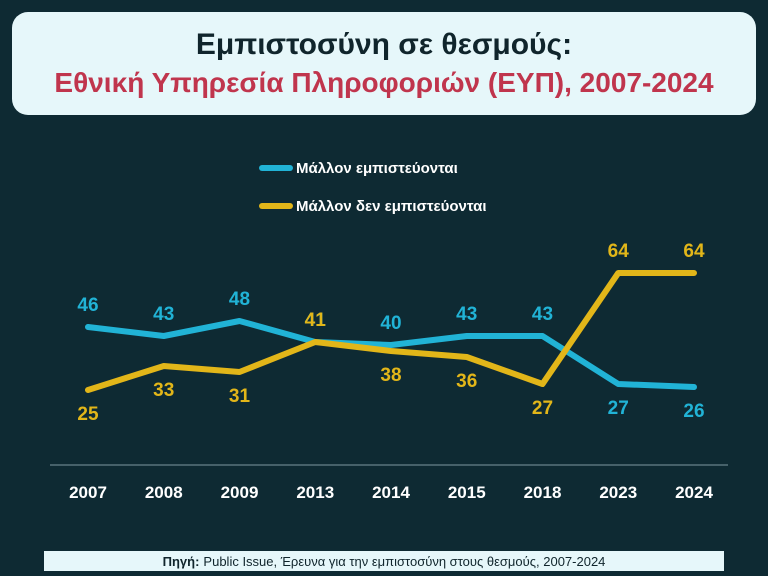  I want to click on legend-label-1: Μάλλον εμπιστεύονται, so click(377, 168).